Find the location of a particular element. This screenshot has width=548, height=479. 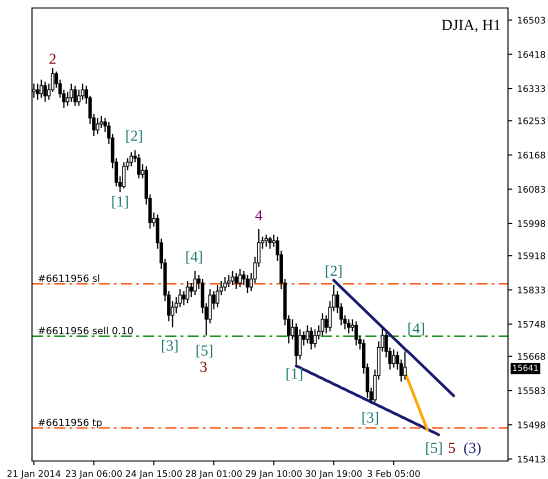

annotation: (3) is located at coordinates (472, 449).